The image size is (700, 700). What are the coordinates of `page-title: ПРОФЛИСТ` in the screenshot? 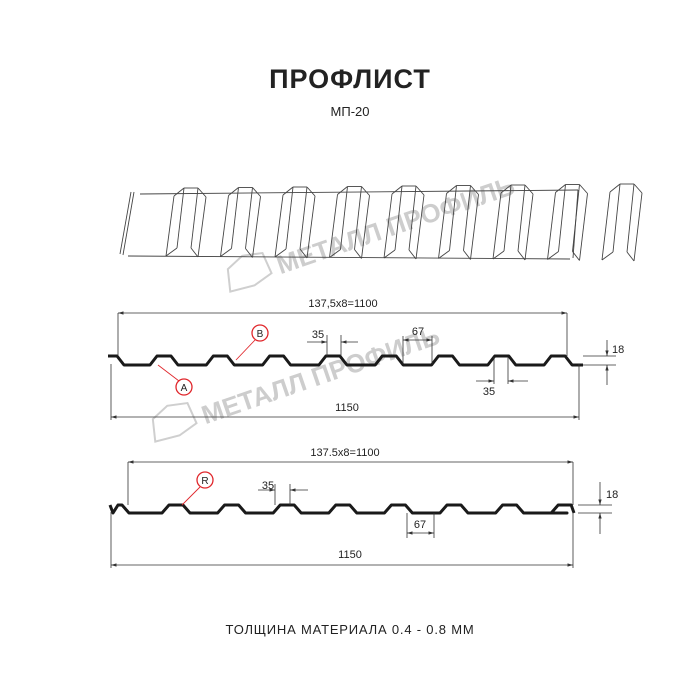 It's located at (350, 79).